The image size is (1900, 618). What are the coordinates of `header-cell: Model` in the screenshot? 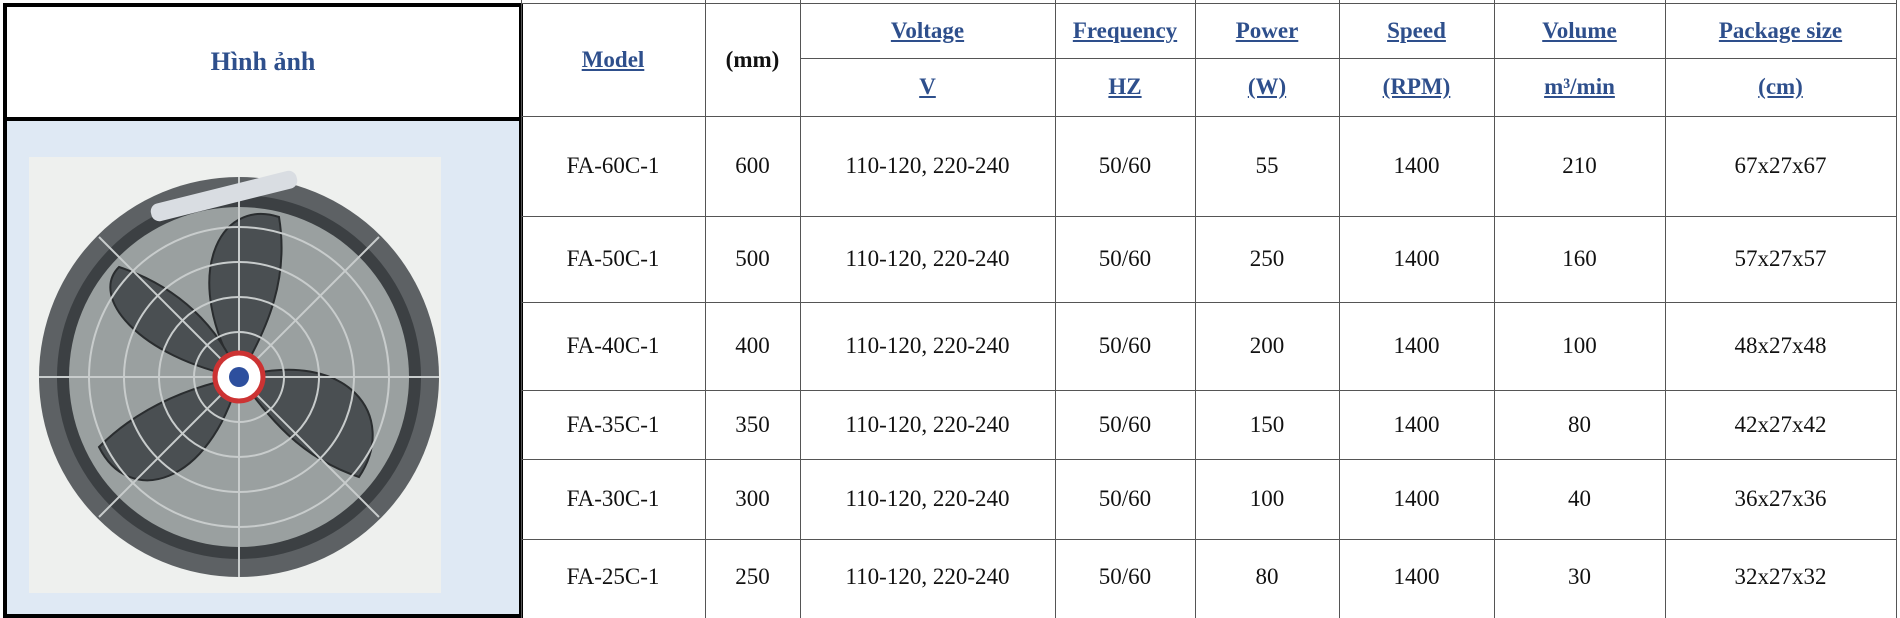 It's located at (613, 59).